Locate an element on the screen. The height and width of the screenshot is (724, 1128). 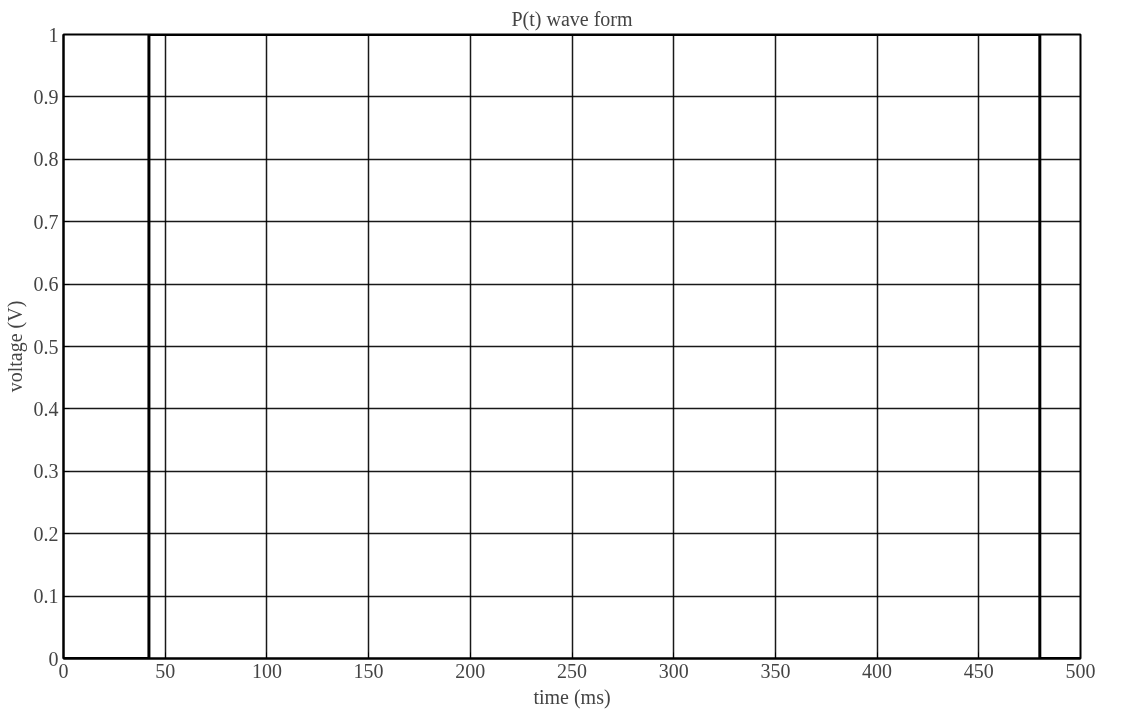
x-tick-label: 300 is located at coordinates (673, 670).